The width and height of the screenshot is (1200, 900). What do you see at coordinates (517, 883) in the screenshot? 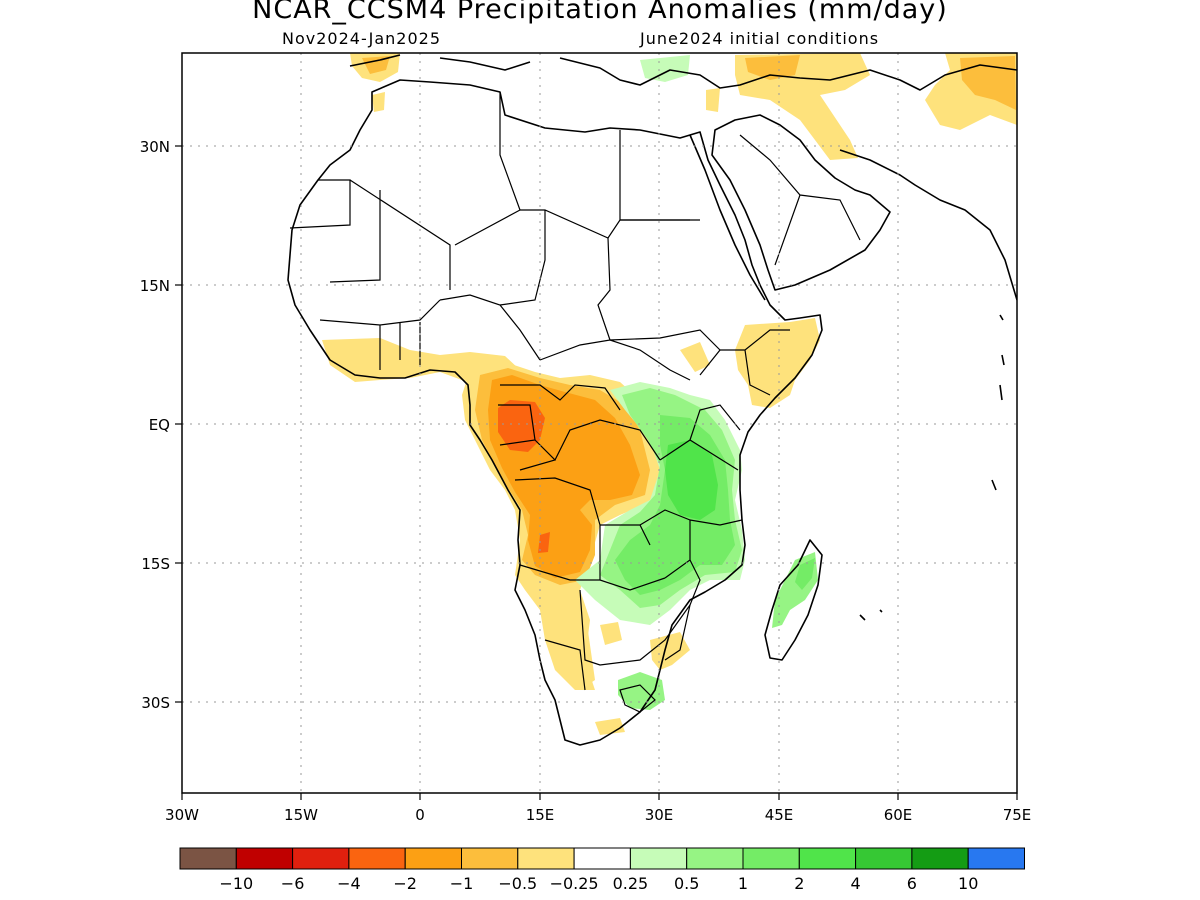
I see `colorbar-label: −0.5` at bounding box center [517, 883].